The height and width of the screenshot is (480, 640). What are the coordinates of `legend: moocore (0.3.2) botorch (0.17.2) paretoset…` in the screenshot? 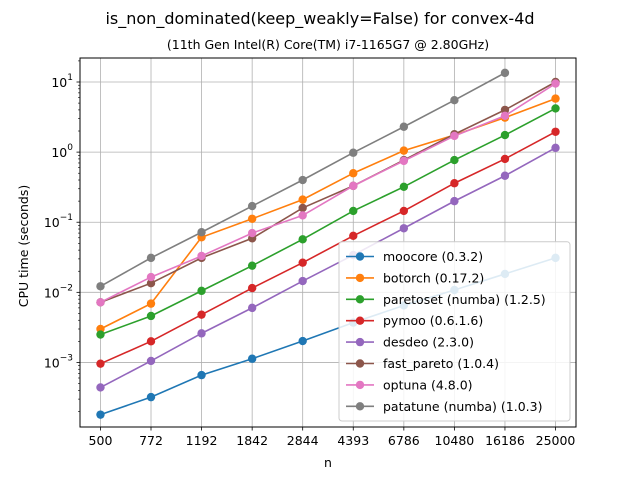 It's located at (454, 331).